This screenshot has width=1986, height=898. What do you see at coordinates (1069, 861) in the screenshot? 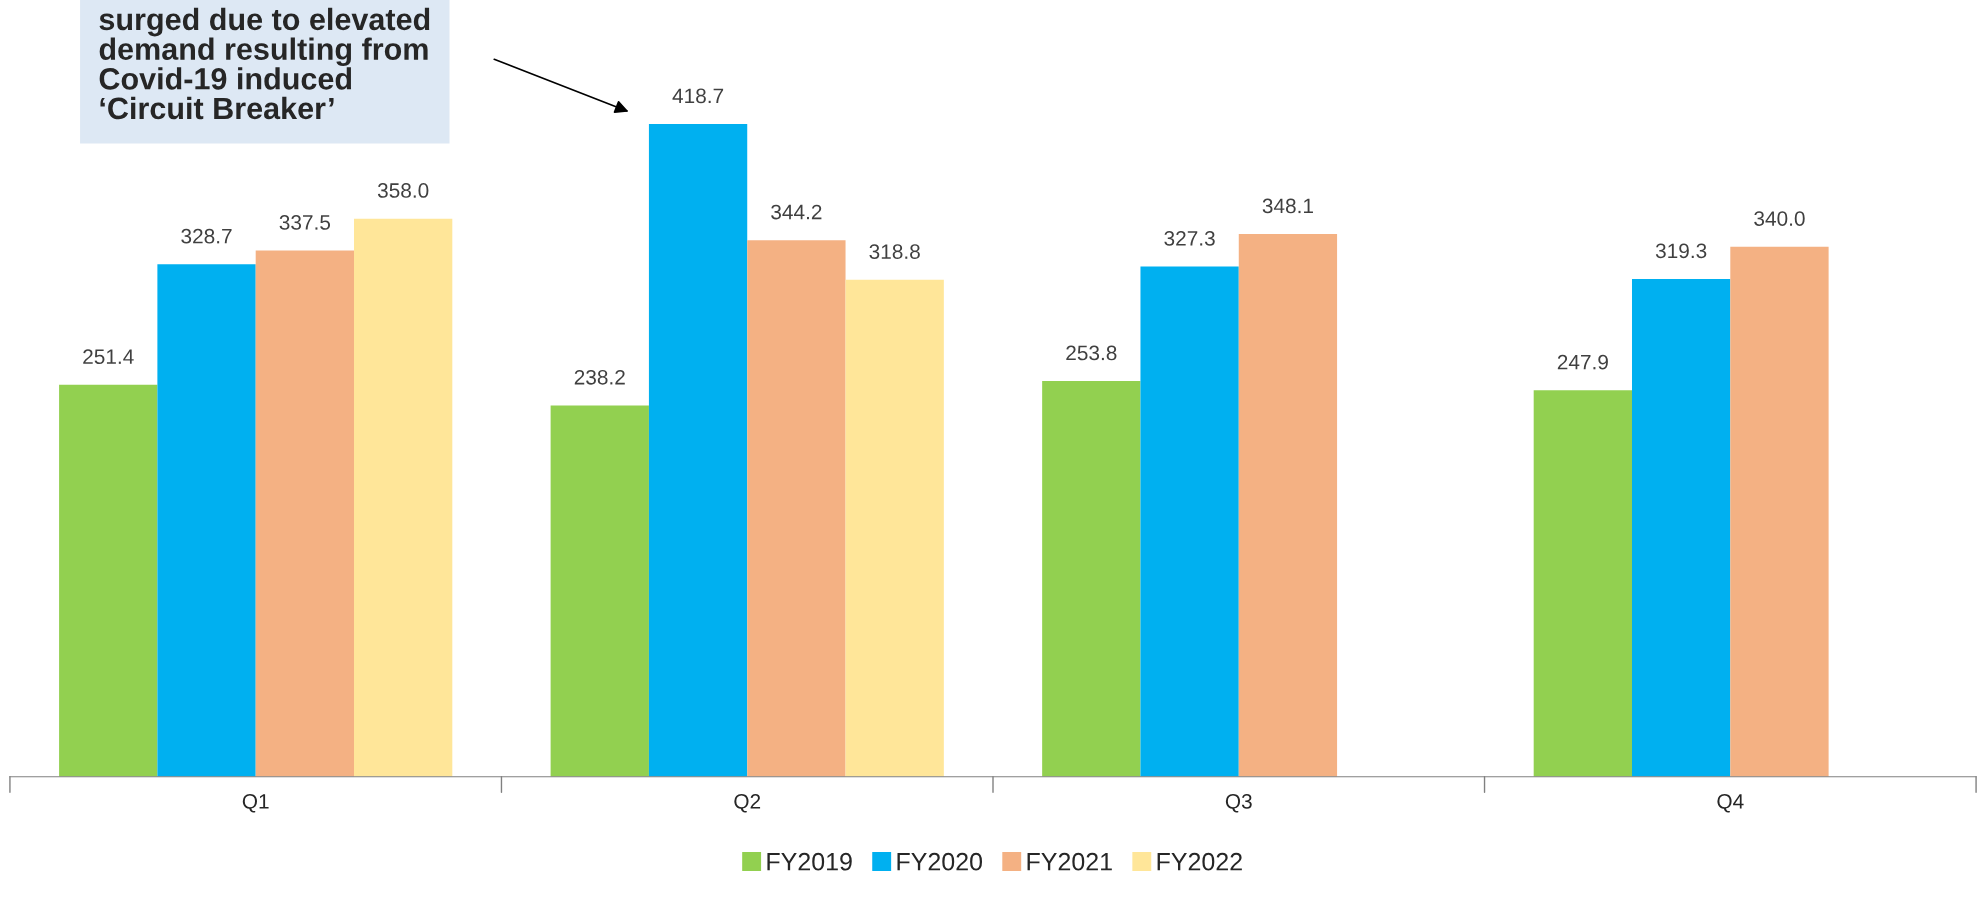
I see `legend-label: FY2021` at bounding box center [1069, 861].